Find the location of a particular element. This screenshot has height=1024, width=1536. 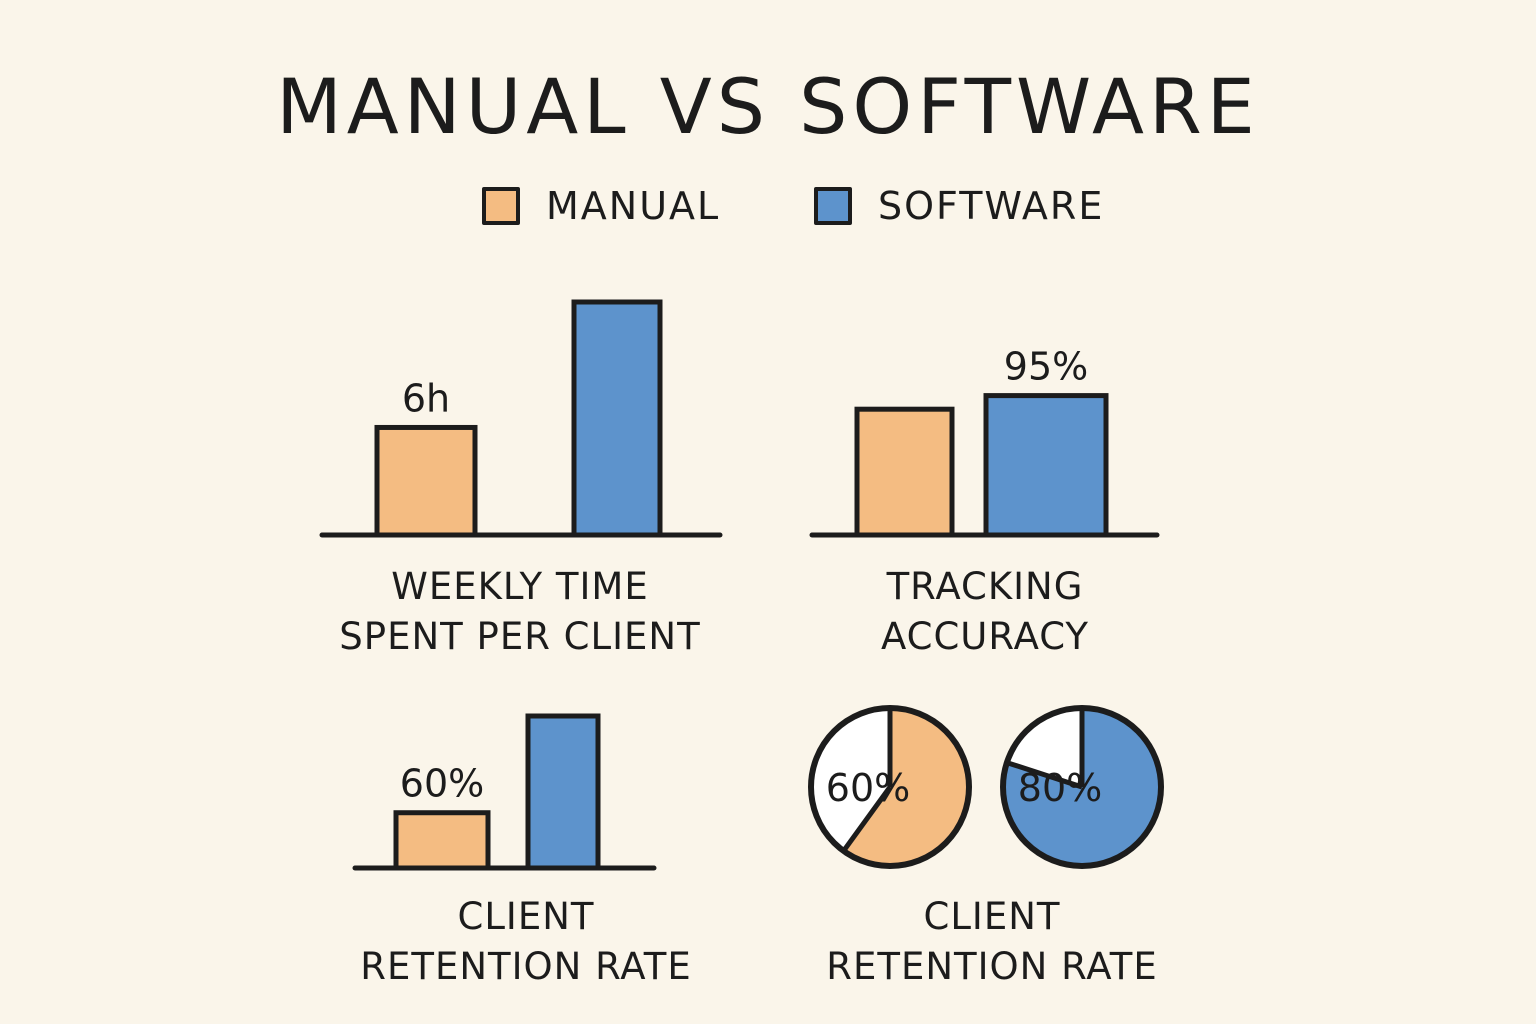

chart-label-line: ACCURACY is located at coordinates (985, 636).